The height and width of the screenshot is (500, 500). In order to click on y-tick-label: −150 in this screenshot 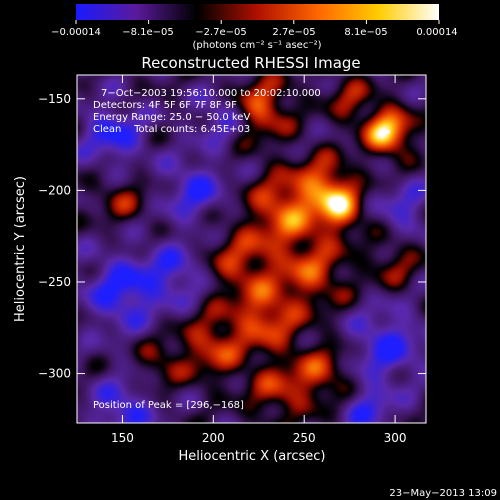, I will do `click(54, 99)`.